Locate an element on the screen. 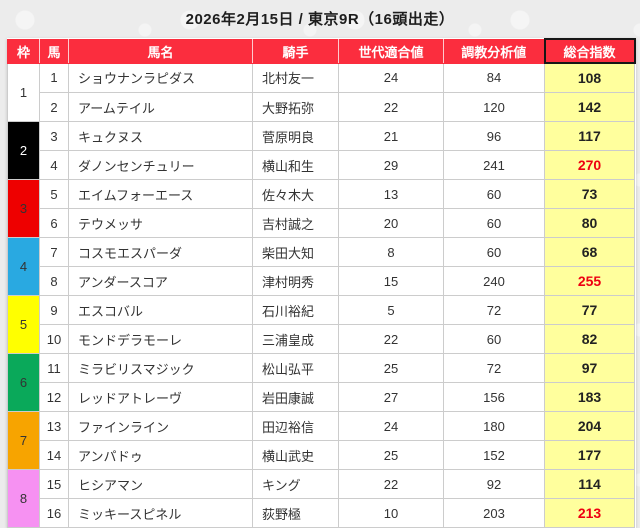 Image resolution: width=640 pixels, height=528 pixels. header-training-analysis: 調教分析値 is located at coordinates (494, 51).